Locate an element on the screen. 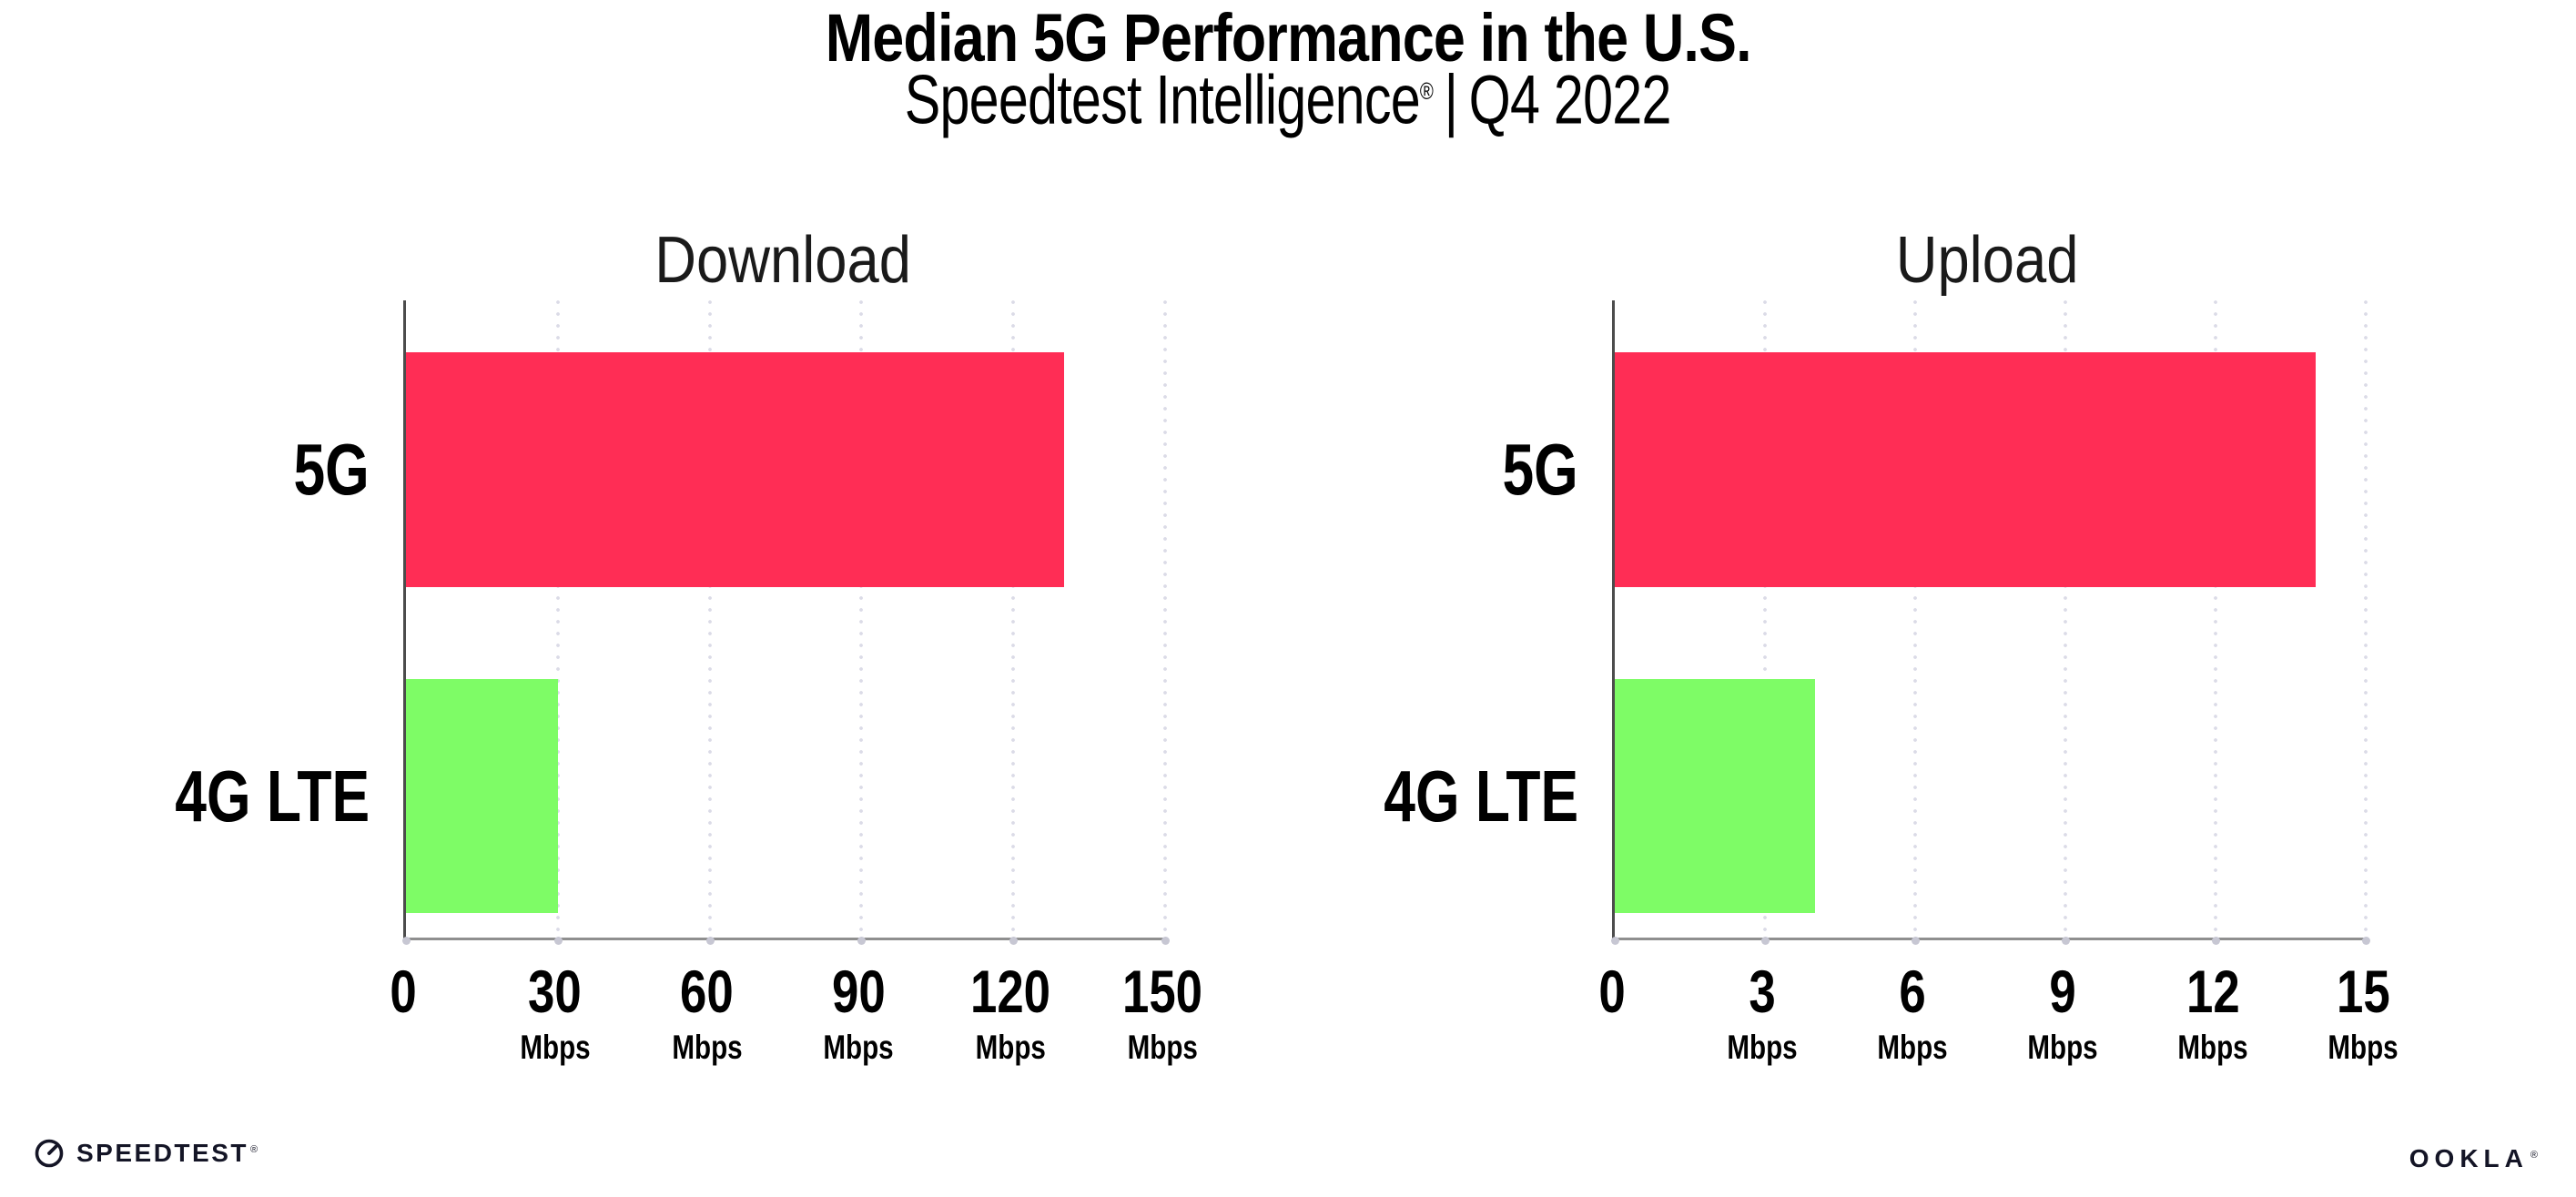 The width and height of the screenshot is (2576, 1197). page-subtitle: Speedtest Intelligence® | Q4 2022 is located at coordinates (1288, 96).